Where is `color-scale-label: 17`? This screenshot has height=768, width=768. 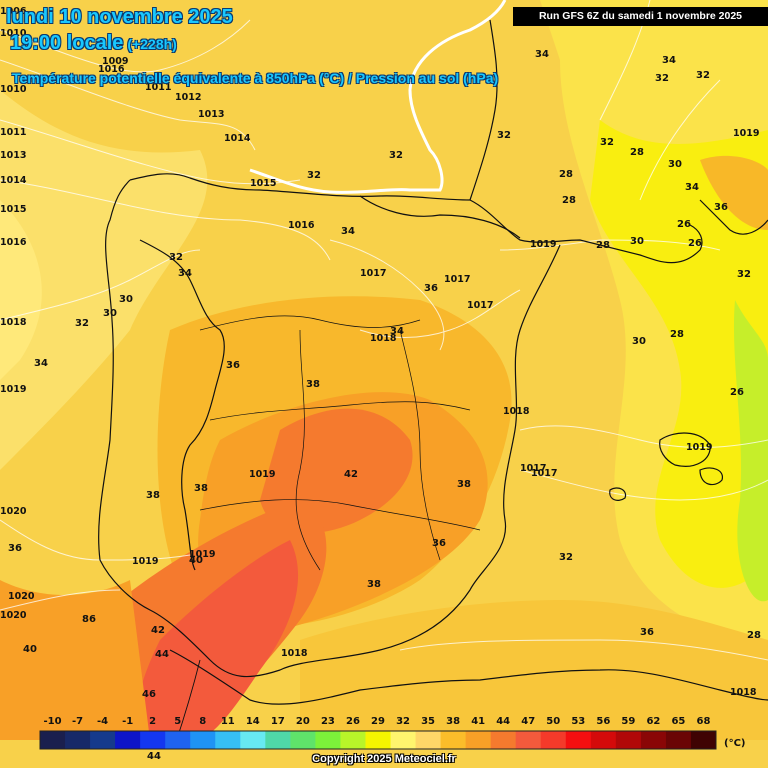
color-scale-label: 17 is located at coordinates (278, 721).